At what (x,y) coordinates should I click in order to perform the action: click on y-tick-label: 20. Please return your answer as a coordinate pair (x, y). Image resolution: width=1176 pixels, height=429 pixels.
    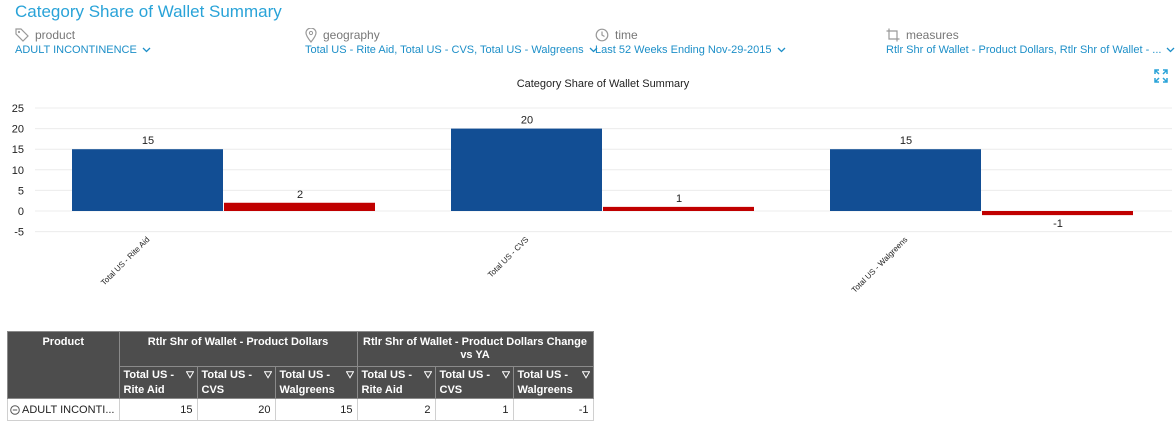
    Looking at the image, I should click on (18, 130).